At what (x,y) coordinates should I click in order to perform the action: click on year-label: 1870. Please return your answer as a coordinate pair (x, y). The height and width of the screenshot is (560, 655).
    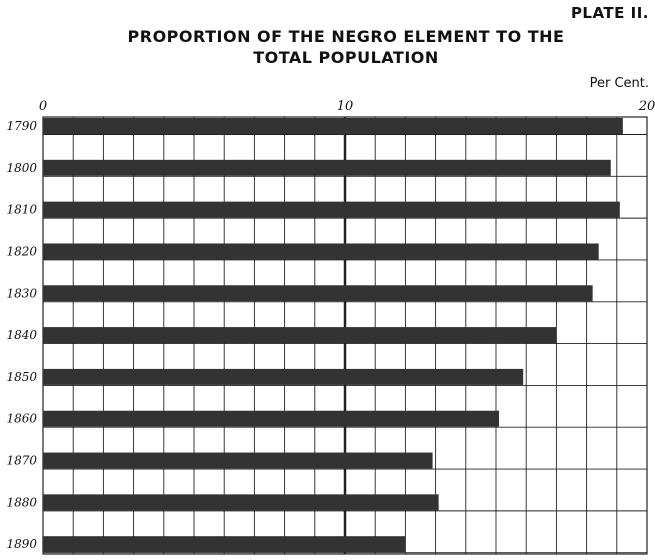
    Looking at the image, I should click on (21, 461).